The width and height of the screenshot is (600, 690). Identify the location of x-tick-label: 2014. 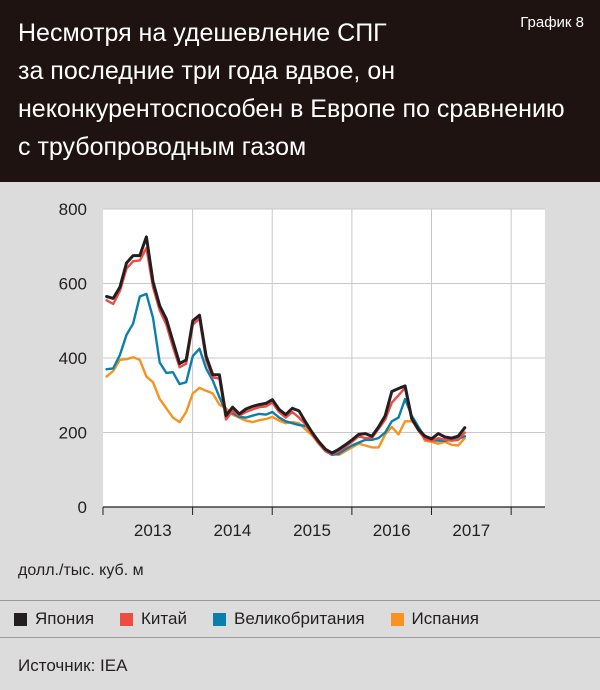
(233, 530).